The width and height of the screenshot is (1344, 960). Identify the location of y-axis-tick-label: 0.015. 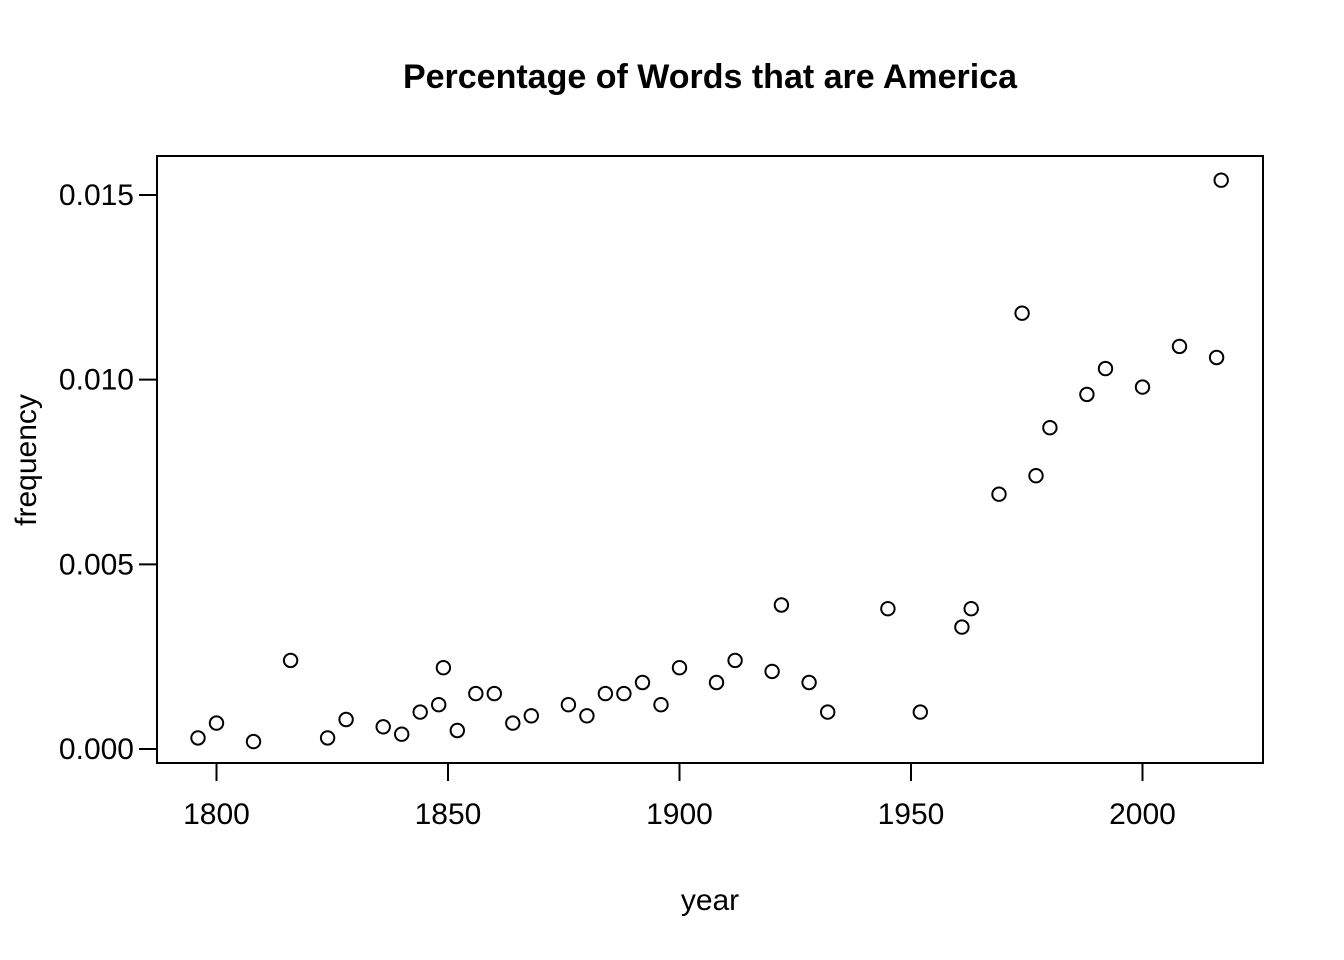
(96, 195).